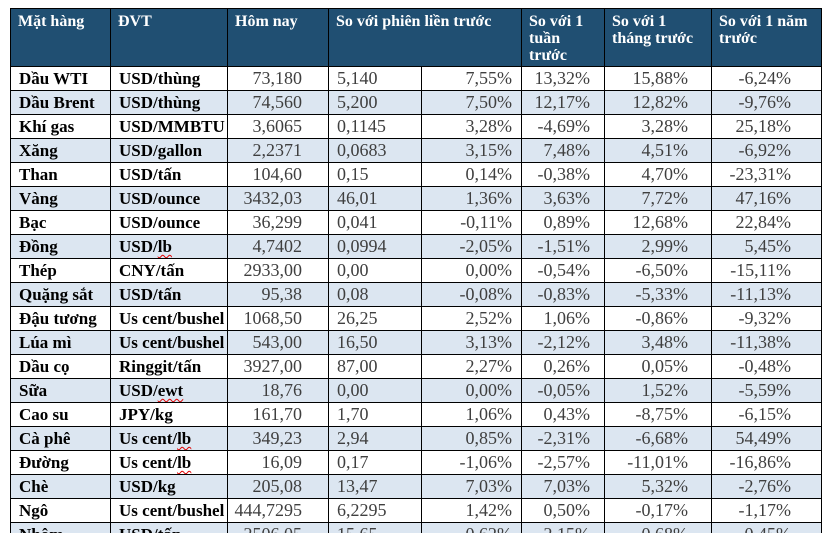 This screenshot has width=822, height=533. I want to click on today-value: 2933,00, so click(278, 270).